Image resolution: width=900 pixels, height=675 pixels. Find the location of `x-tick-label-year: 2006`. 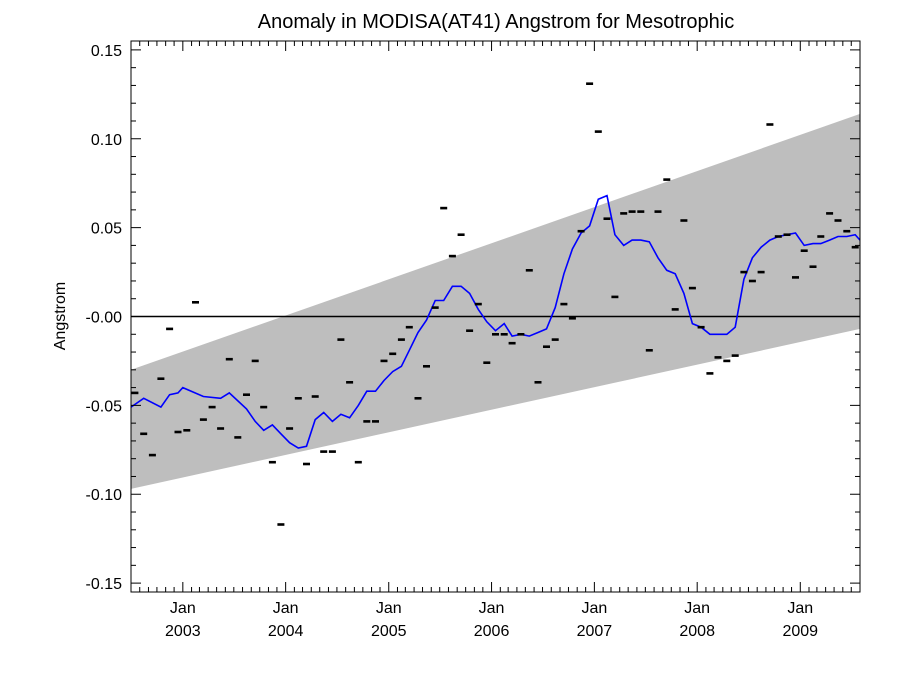

x-tick-label-year: 2006 is located at coordinates (492, 631).